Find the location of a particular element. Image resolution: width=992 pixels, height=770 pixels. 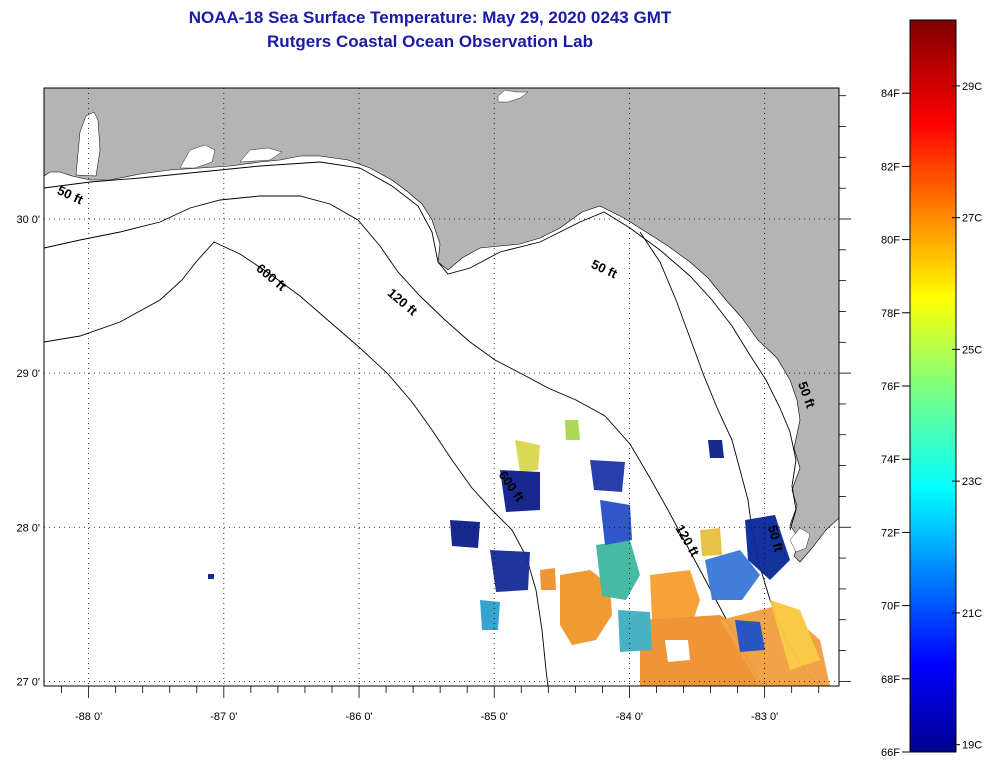

lon-tick-label: -85 0' is located at coordinates (494, 717).